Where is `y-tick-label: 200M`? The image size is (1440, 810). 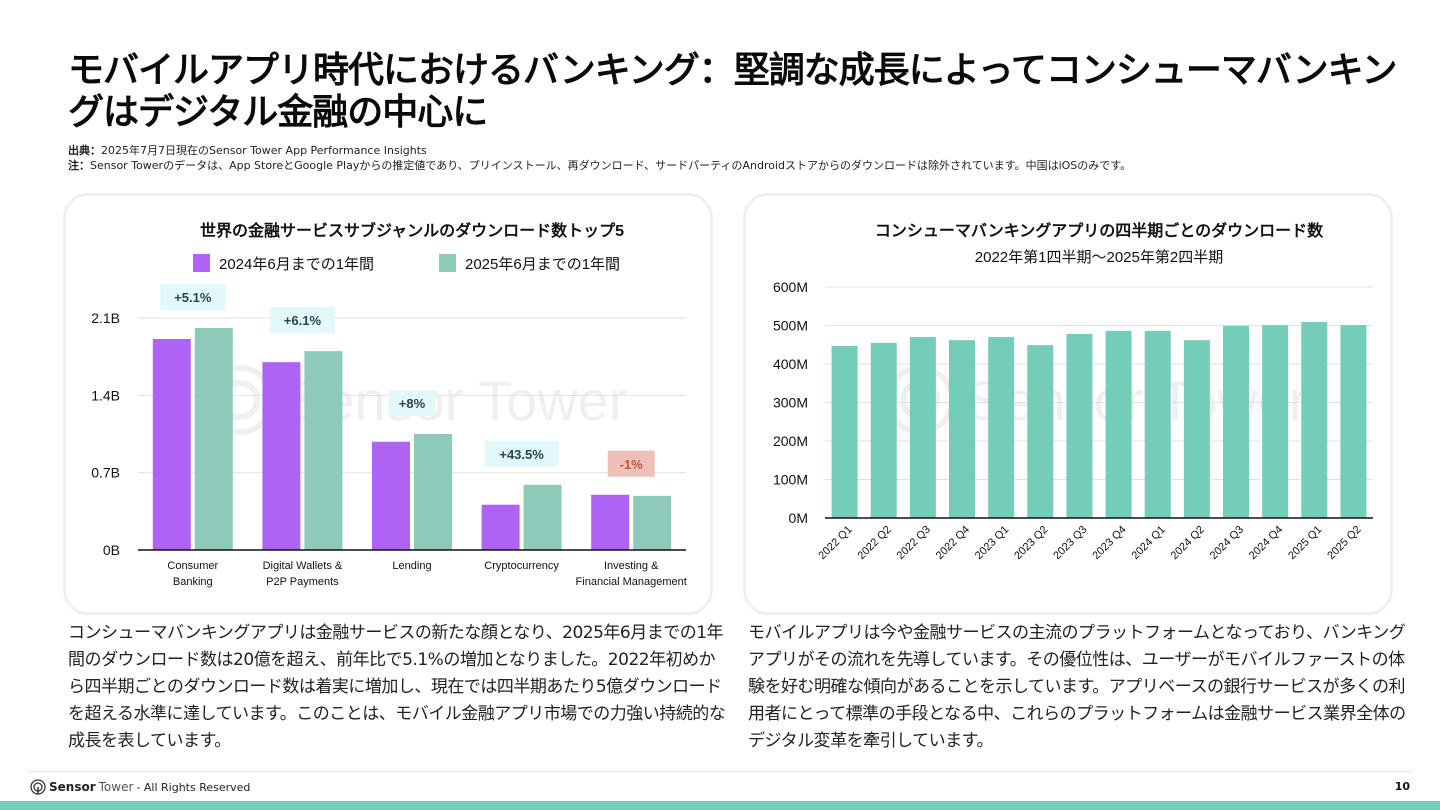 y-tick-label: 200M is located at coordinates (790, 441).